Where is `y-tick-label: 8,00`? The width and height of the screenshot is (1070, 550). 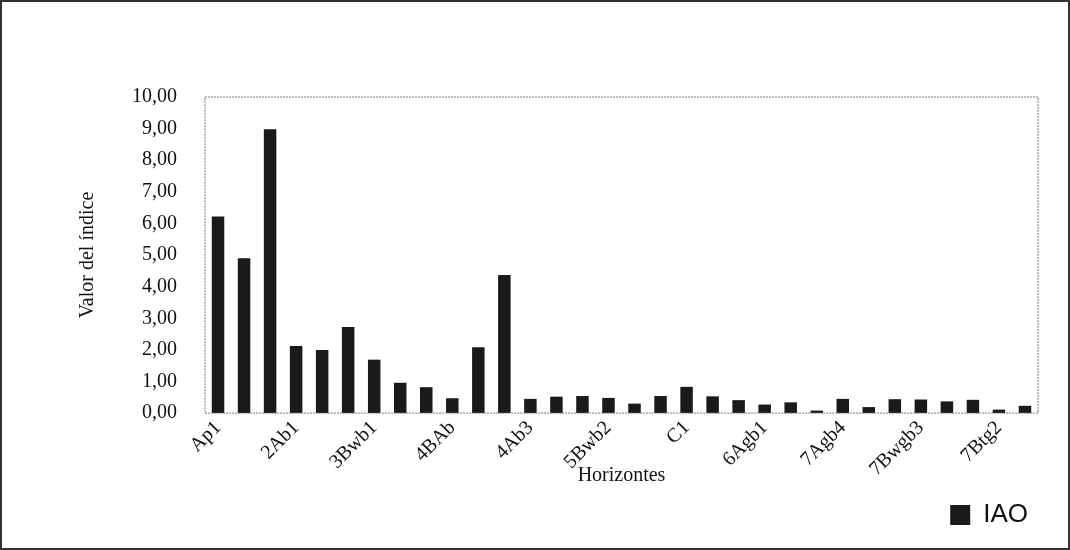
y-tick-label: 8,00 is located at coordinates (159, 158).